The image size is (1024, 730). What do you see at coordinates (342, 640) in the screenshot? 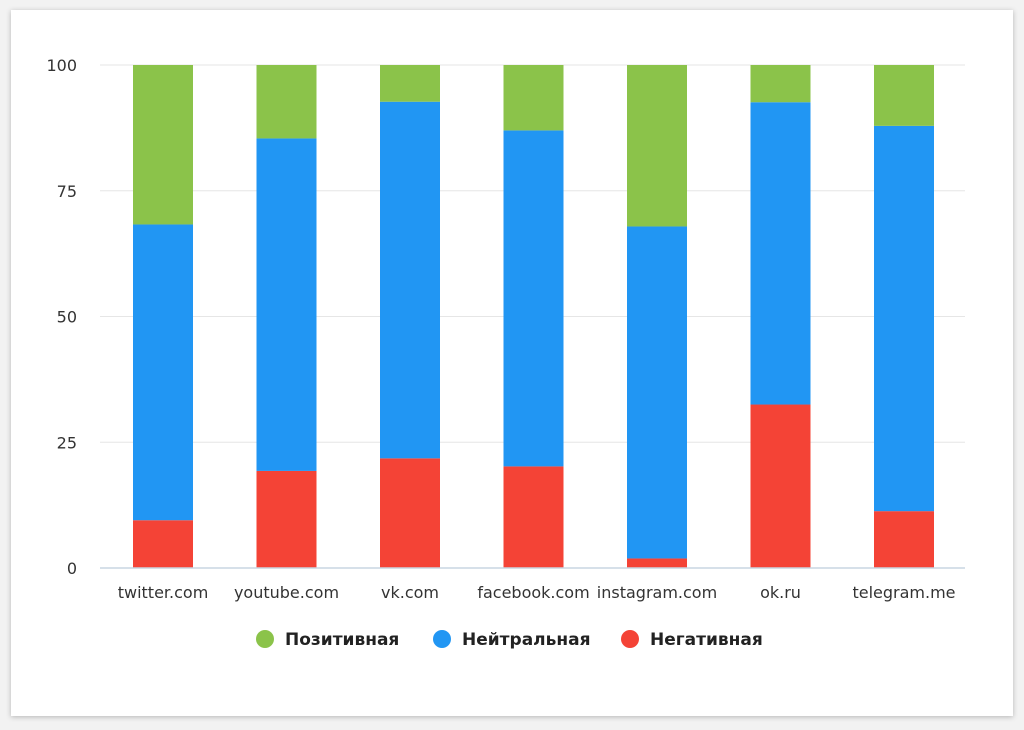
I see `legend-label: Позитивная` at bounding box center [342, 640].